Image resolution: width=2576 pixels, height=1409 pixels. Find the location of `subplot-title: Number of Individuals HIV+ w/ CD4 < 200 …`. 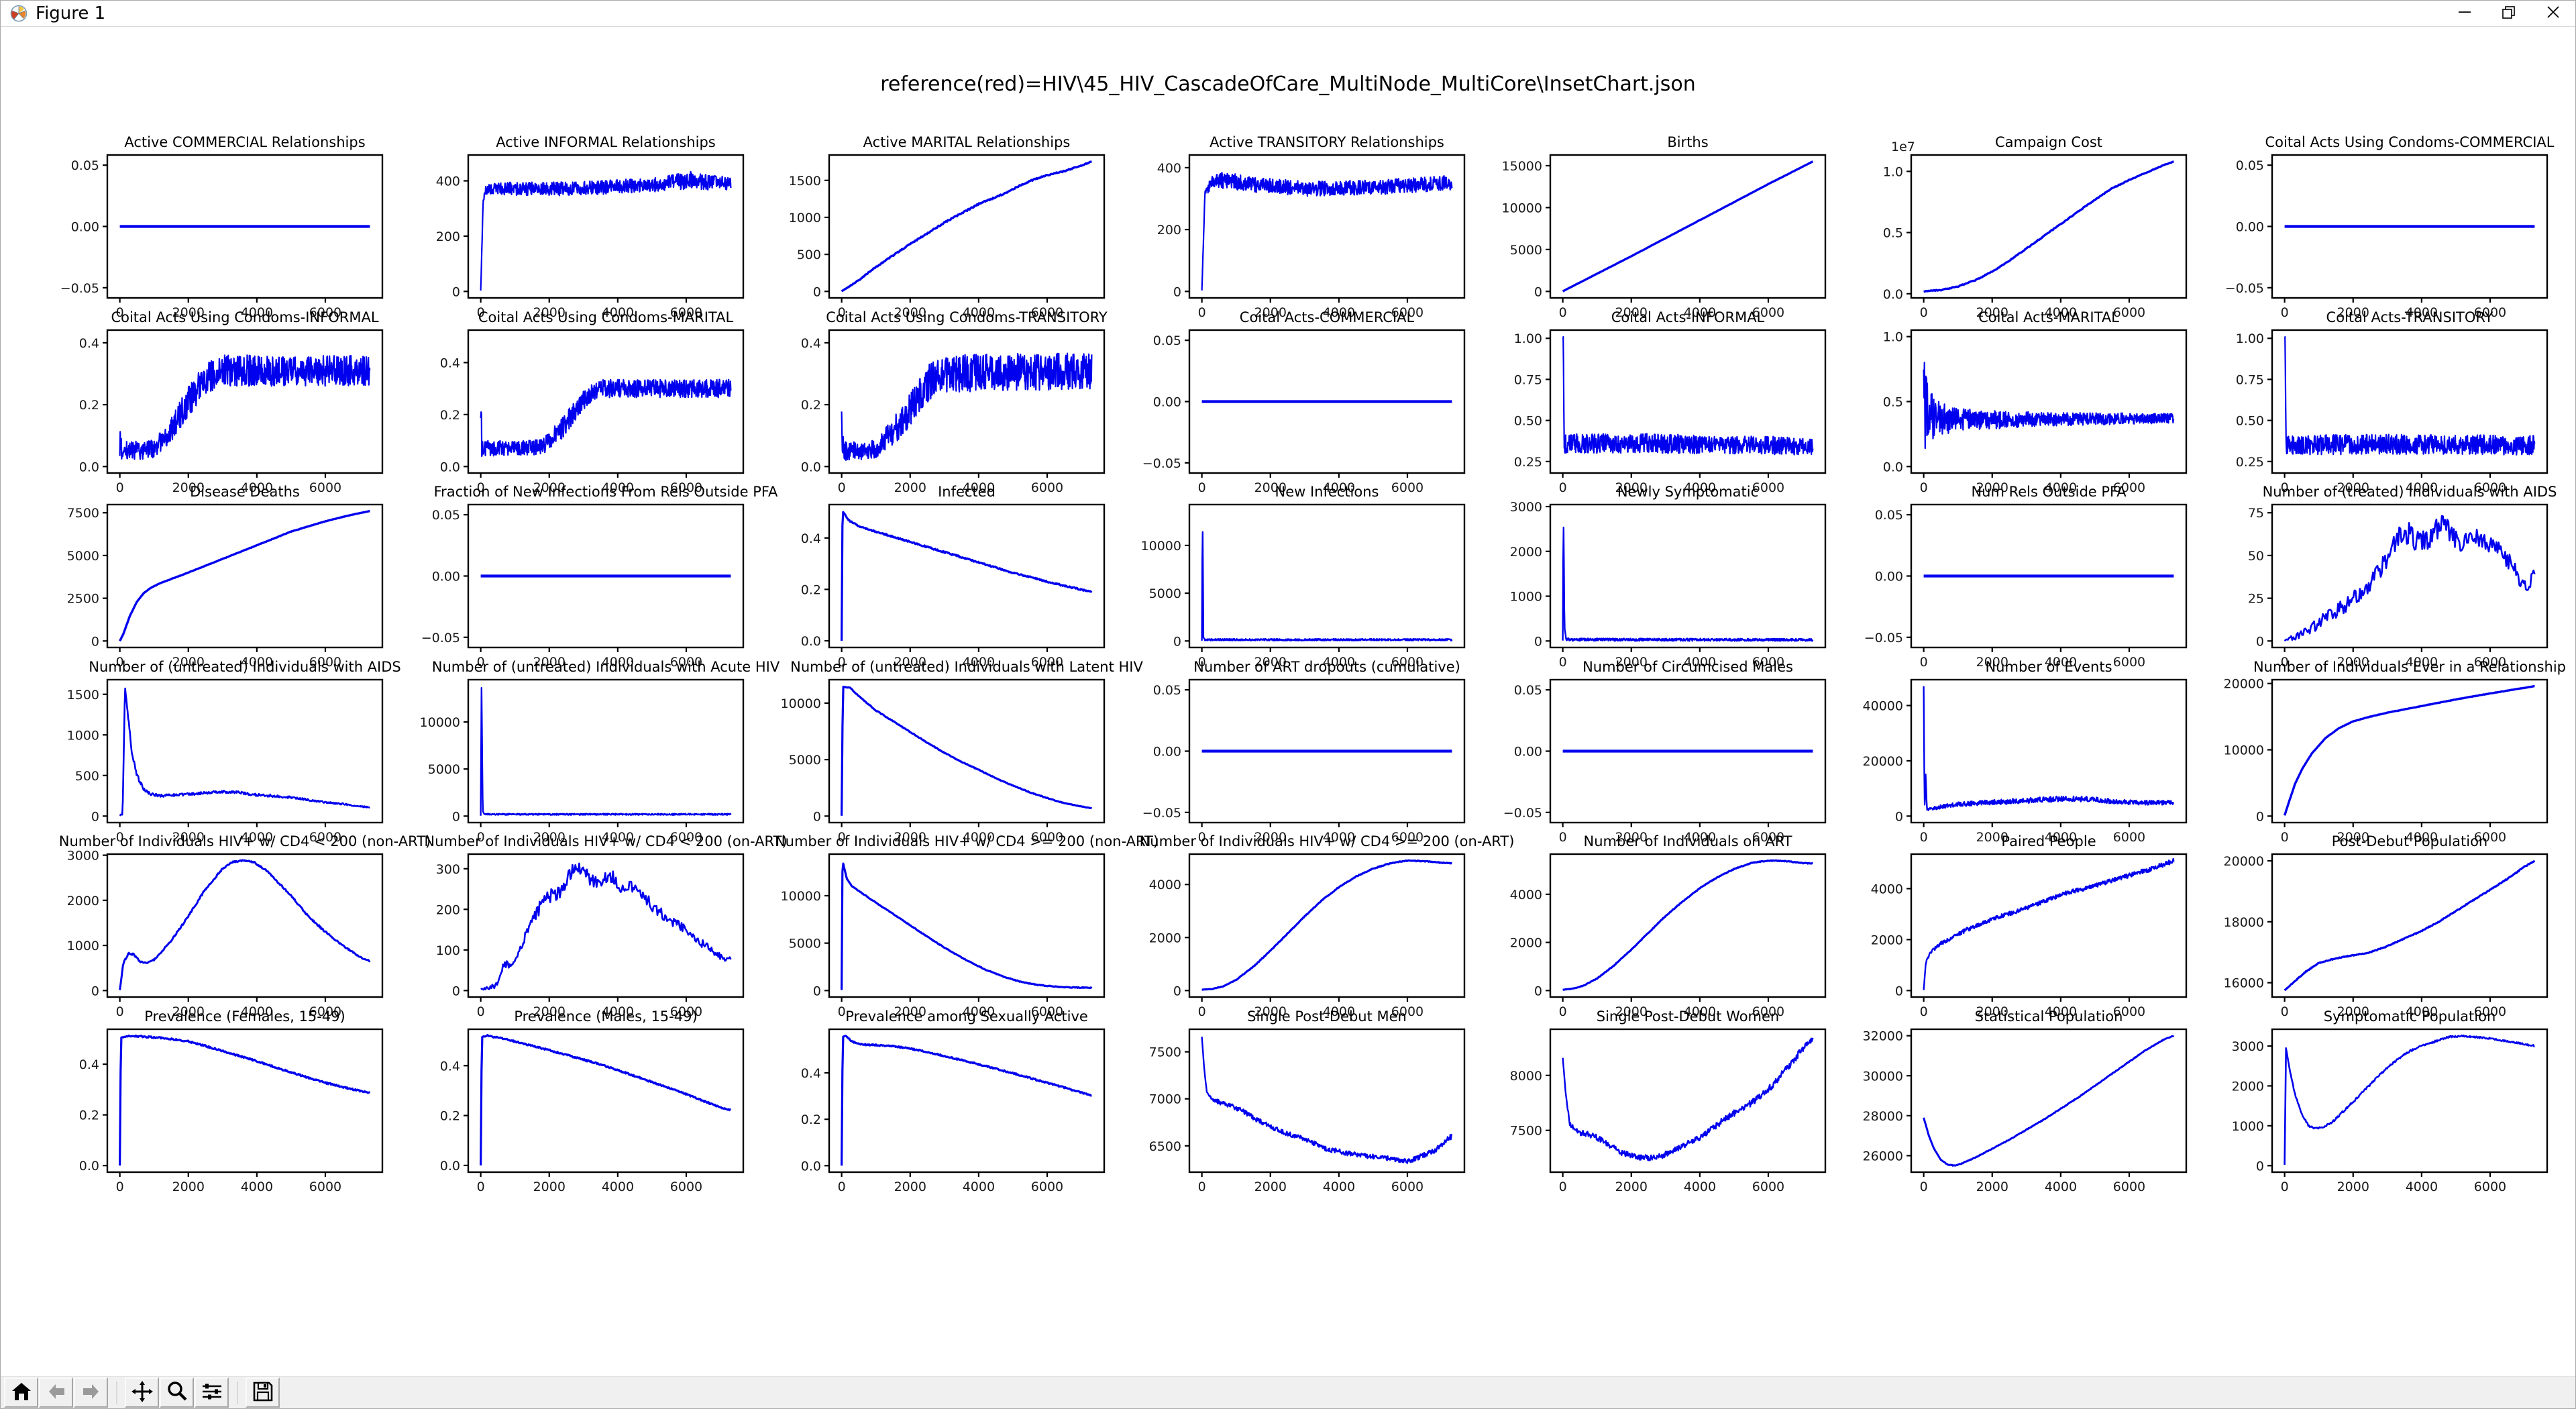

subplot-title: Number of Individuals HIV+ w/ CD4 < 200 … is located at coordinates (605, 841).